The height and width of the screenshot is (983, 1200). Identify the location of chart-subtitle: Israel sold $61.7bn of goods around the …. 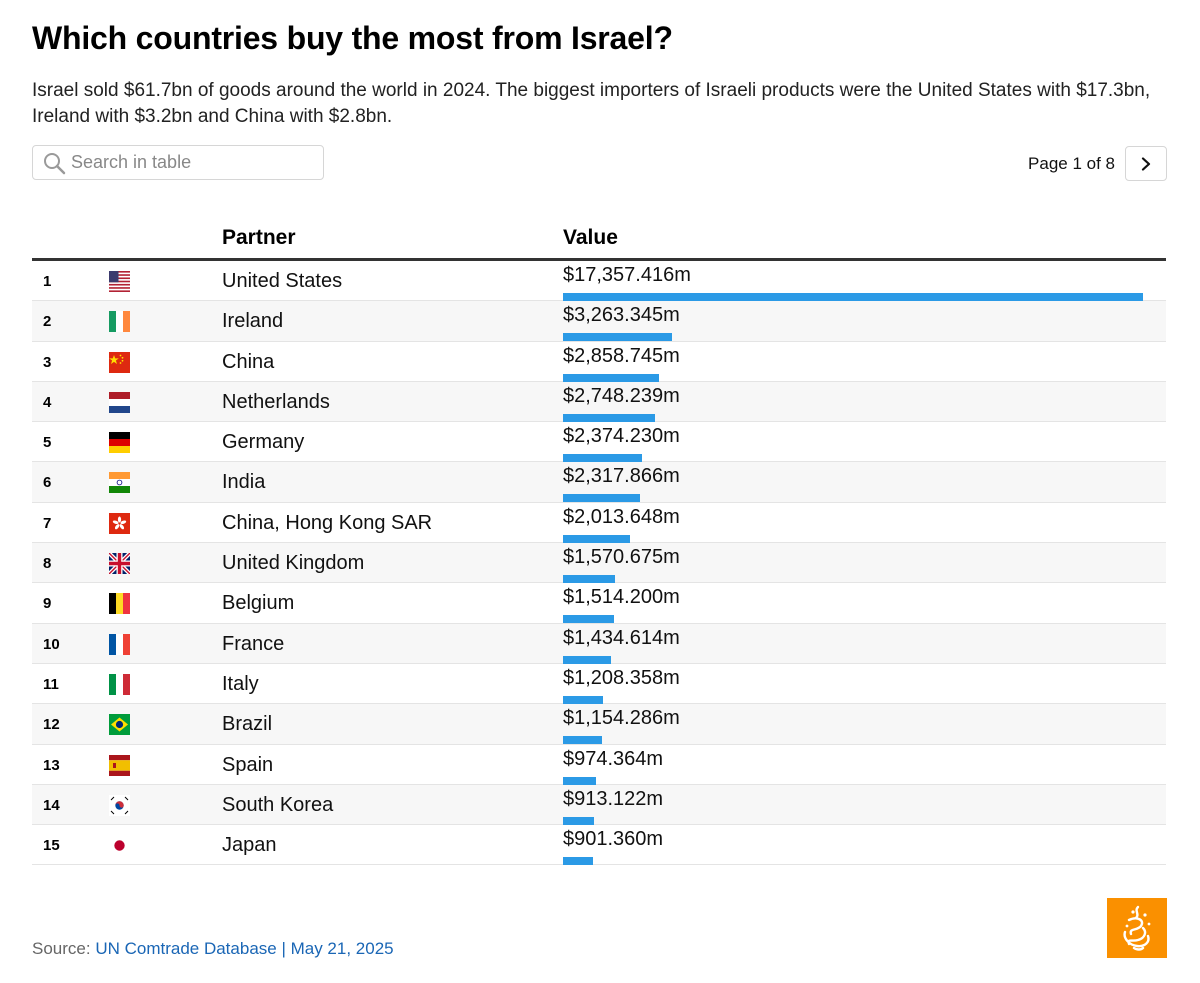
(591, 103).